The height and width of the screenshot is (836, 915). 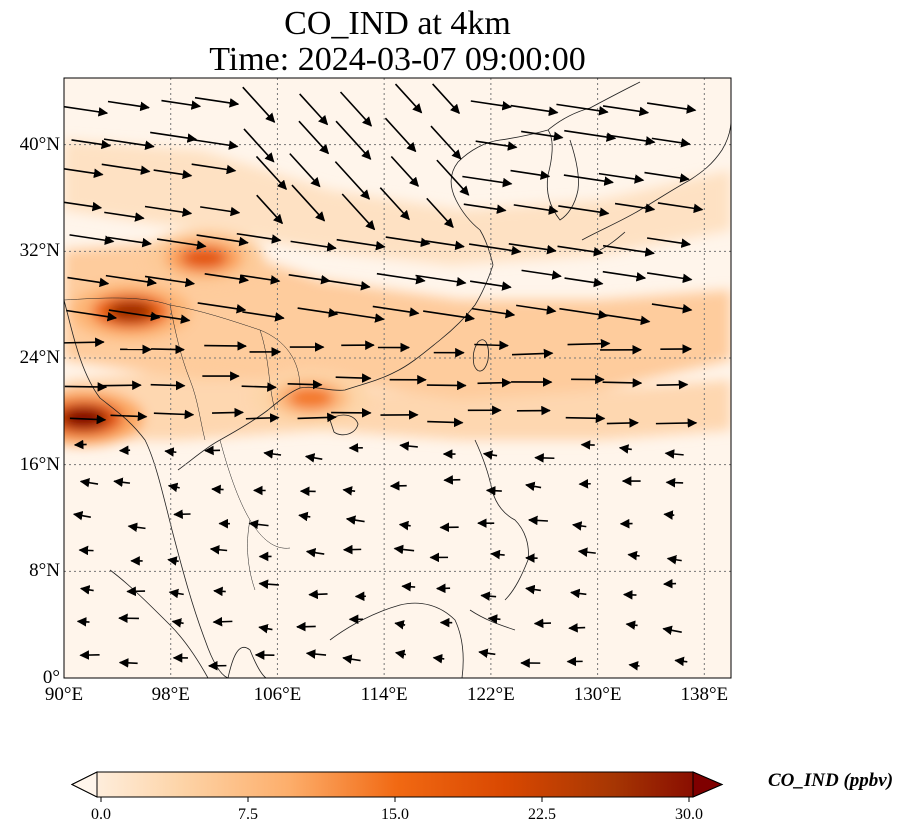 I want to click on title-time: Time: 2024-03-07 09:00:00, so click(x=397, y=59).